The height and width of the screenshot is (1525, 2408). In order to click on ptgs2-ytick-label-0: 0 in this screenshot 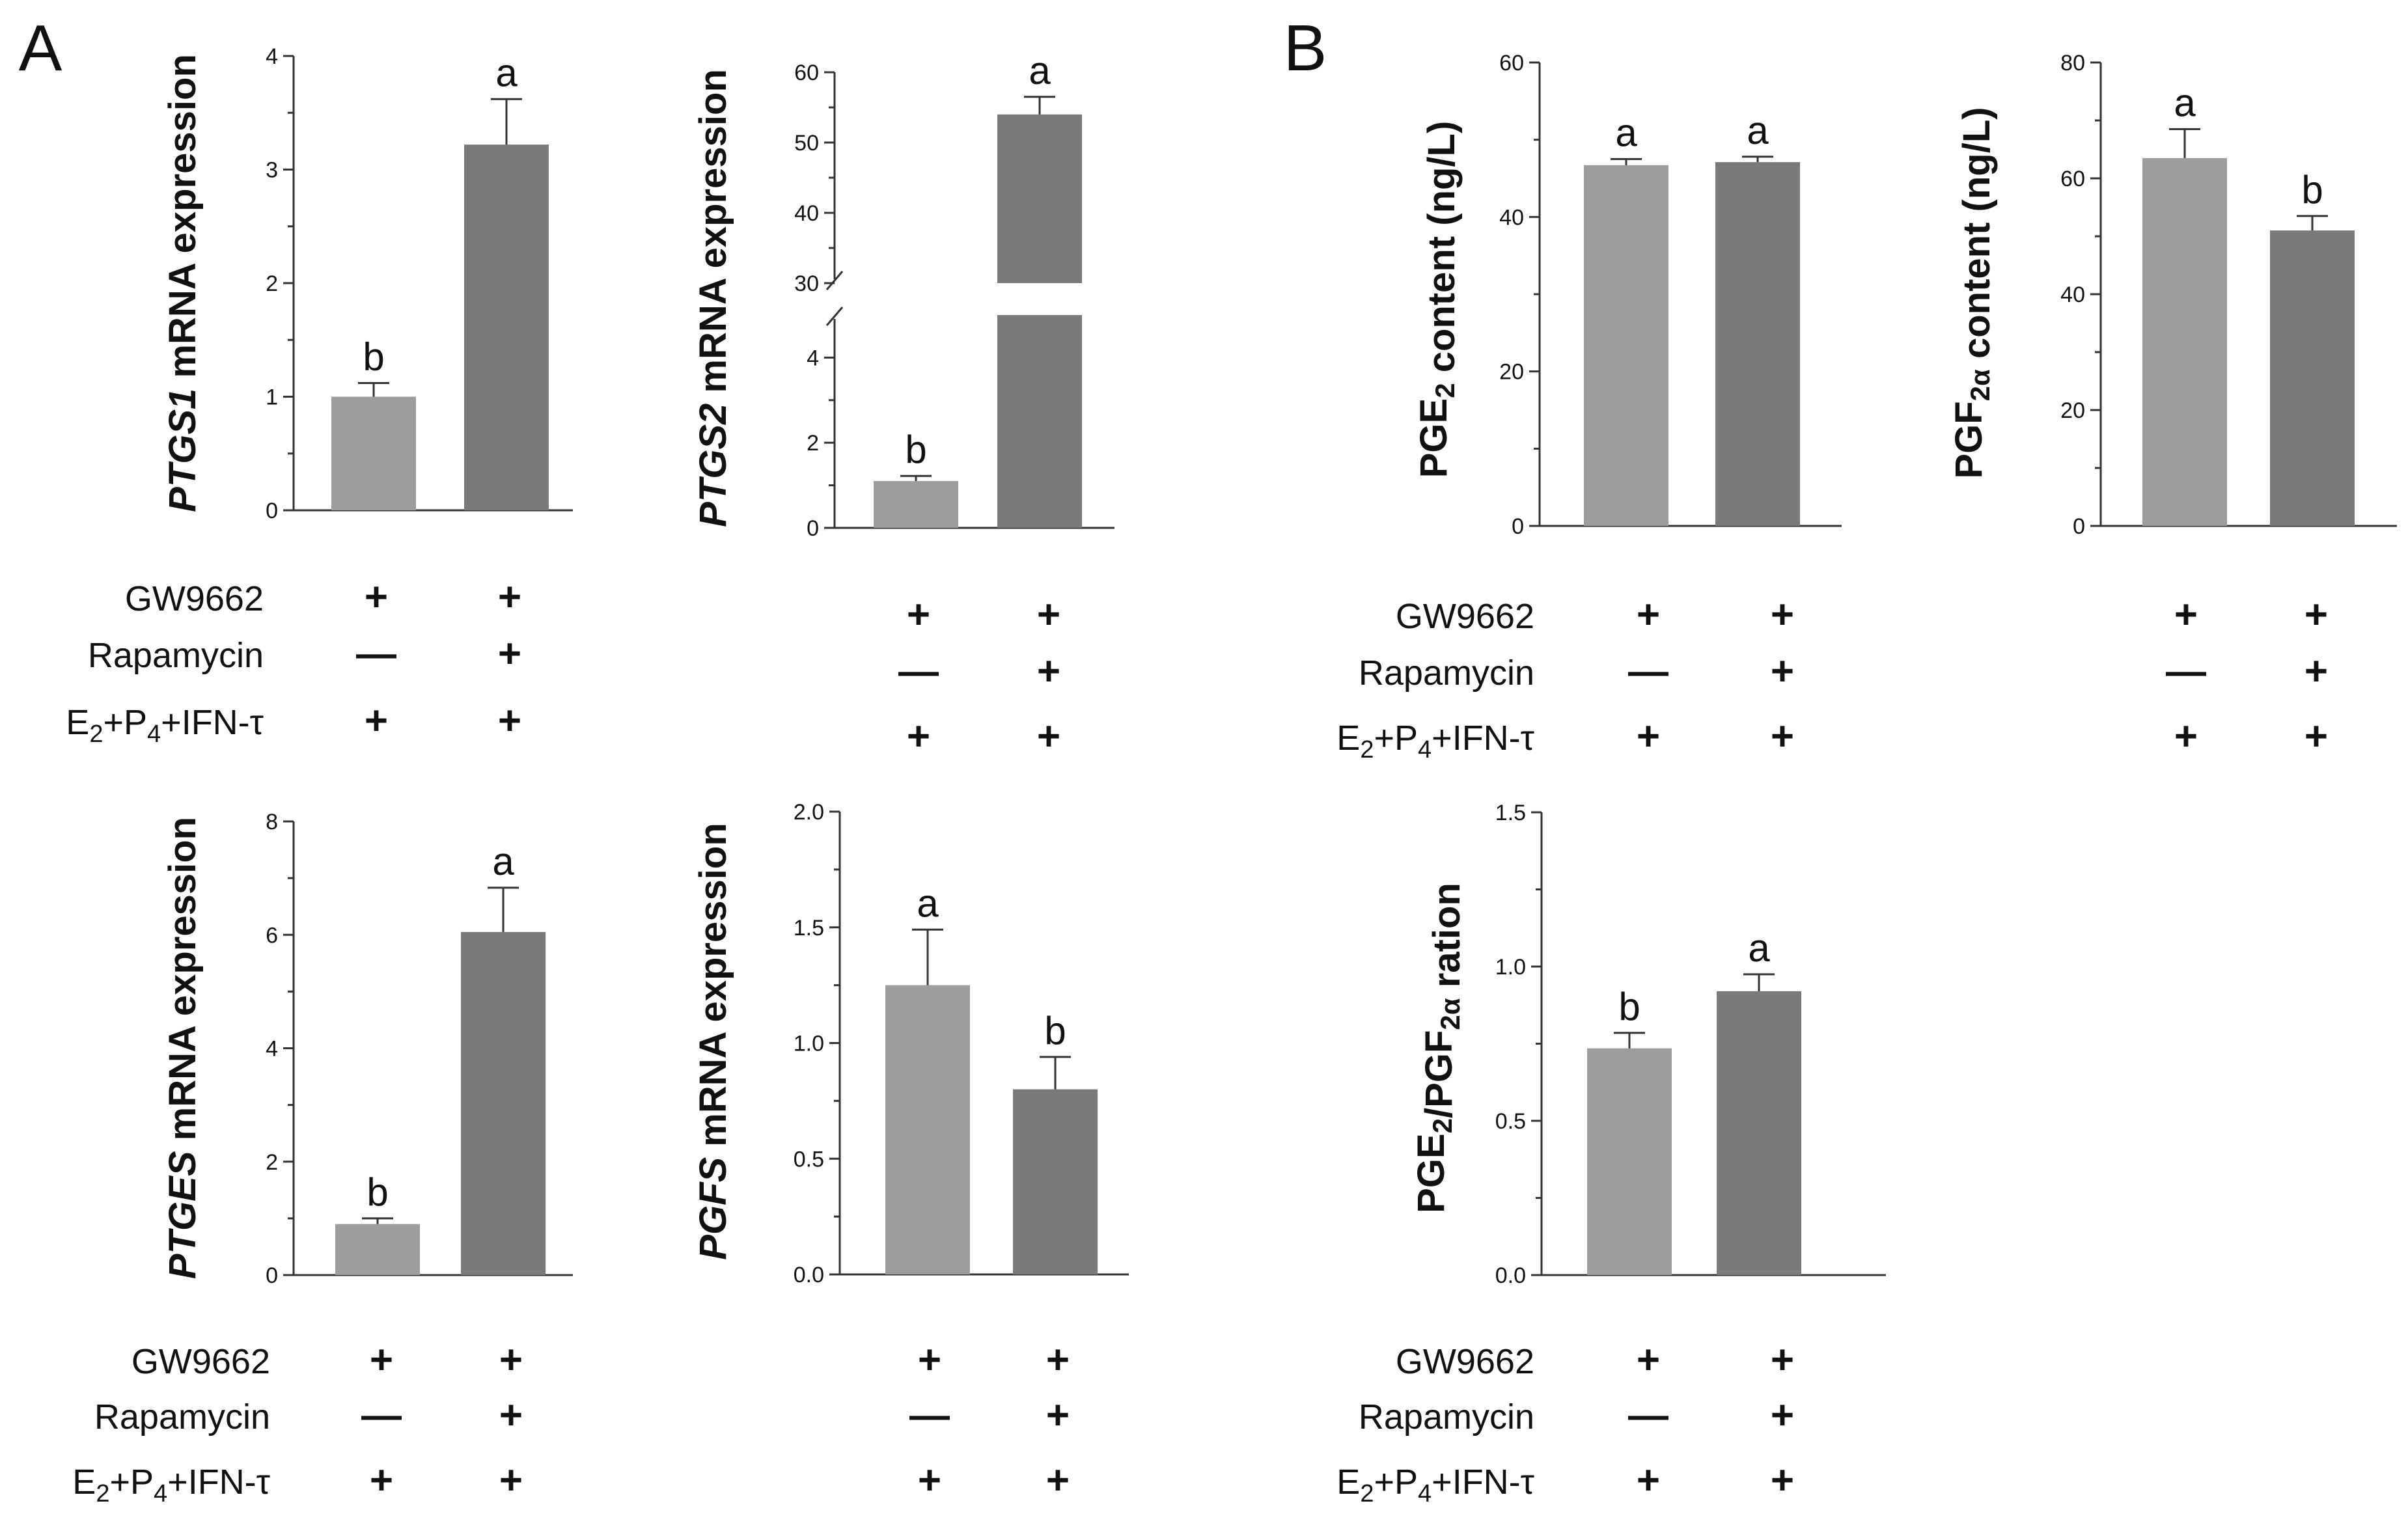, I will do `click(813, 528)`.